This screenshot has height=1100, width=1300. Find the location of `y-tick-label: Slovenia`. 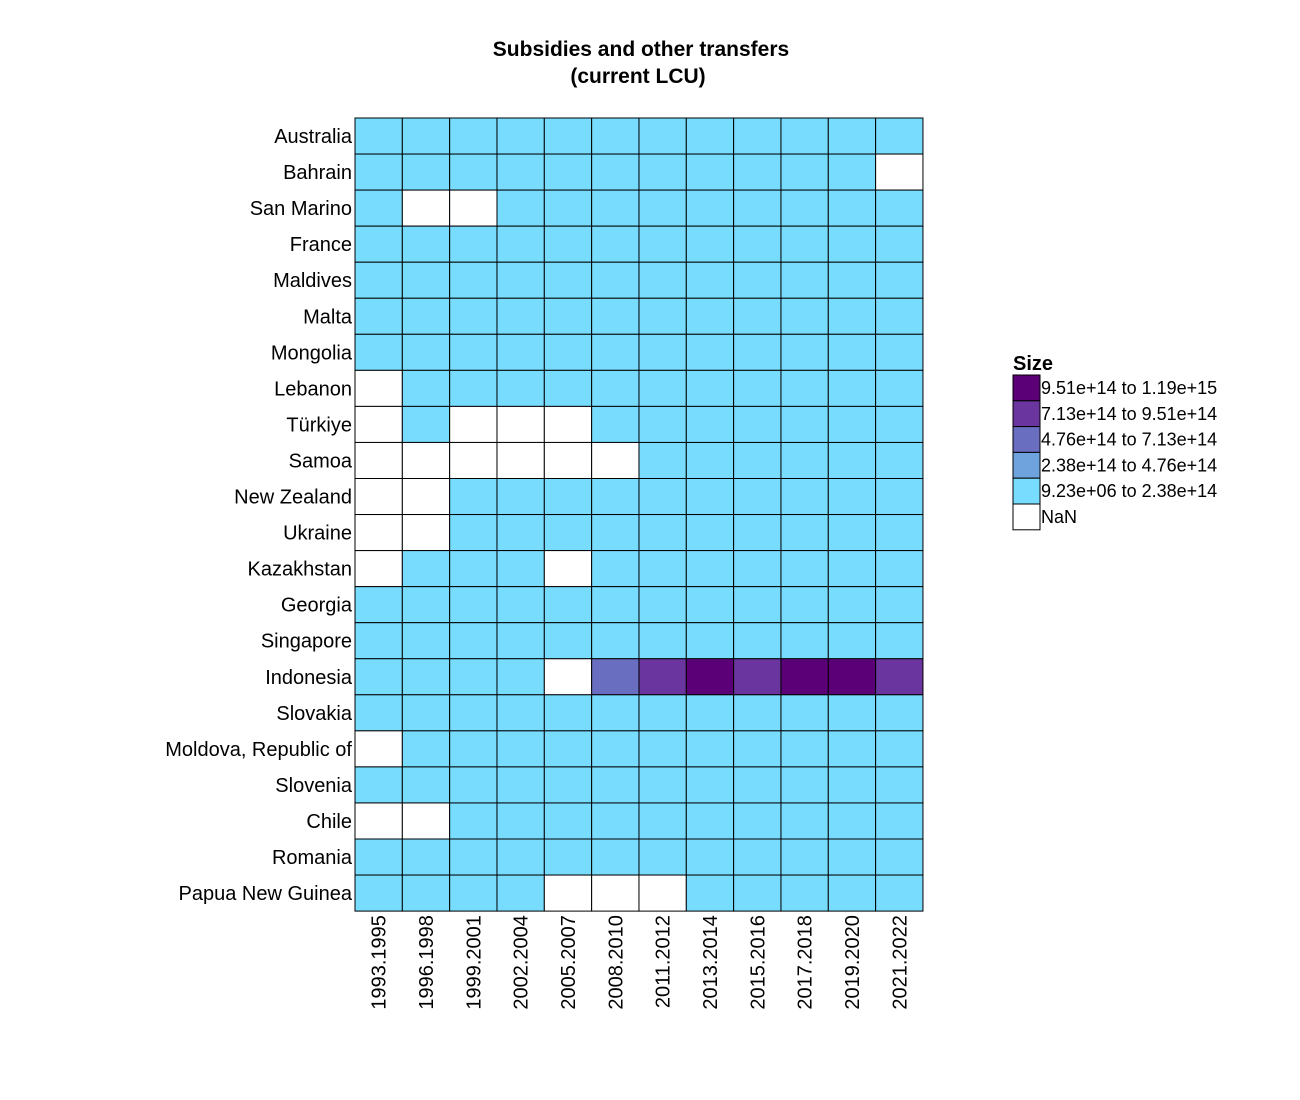

y-tick-label: Slovenia is located at coordinates (314, 786).